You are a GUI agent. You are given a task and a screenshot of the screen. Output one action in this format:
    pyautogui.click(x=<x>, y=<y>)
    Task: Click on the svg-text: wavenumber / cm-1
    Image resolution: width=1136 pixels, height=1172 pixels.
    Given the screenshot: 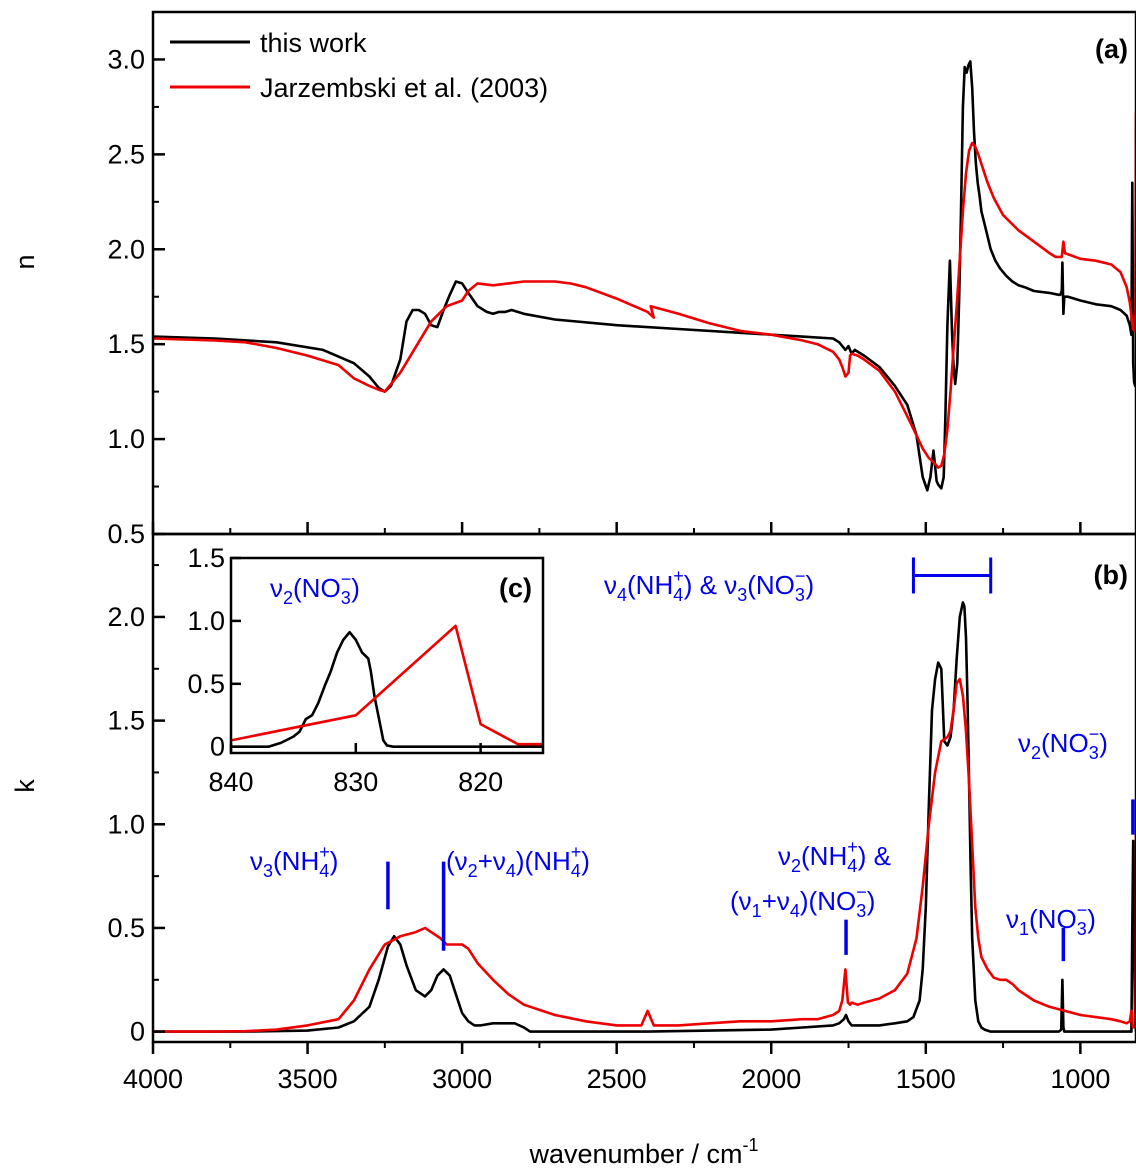 What is the action you would take?
    pyautogui.click(x=643, y=1152)
    